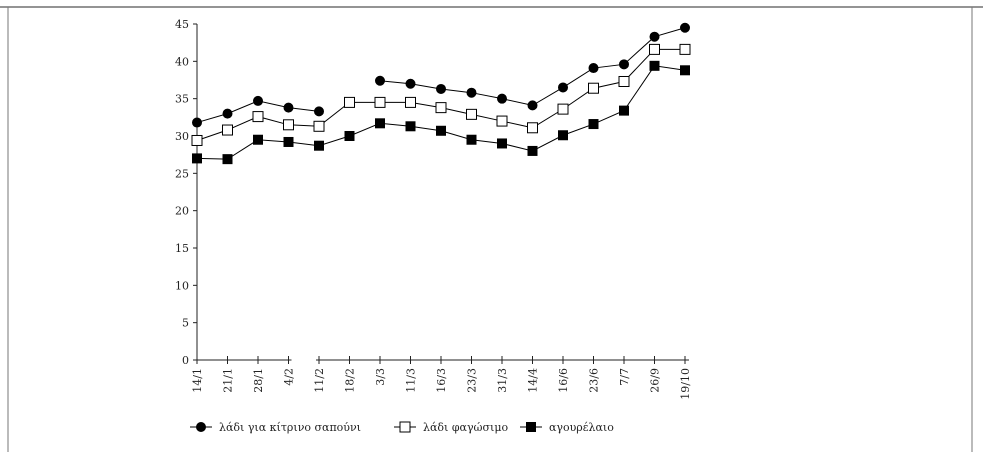  I want to click on y-tick-label: 40, so click(182, 61).